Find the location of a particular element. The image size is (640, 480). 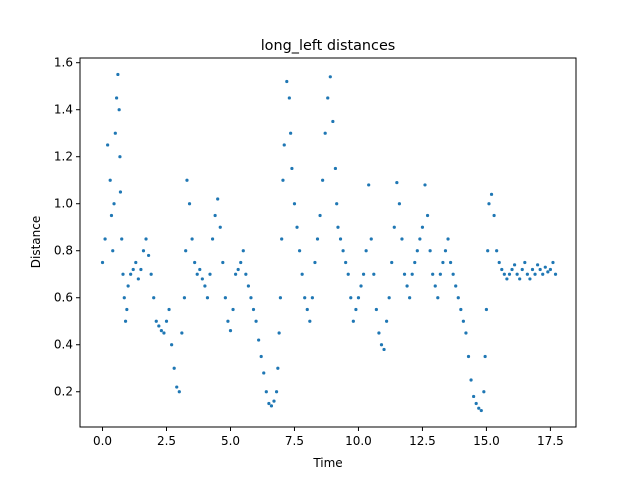

y-tick-label: 1.2 is located at coordinates (63, 157).